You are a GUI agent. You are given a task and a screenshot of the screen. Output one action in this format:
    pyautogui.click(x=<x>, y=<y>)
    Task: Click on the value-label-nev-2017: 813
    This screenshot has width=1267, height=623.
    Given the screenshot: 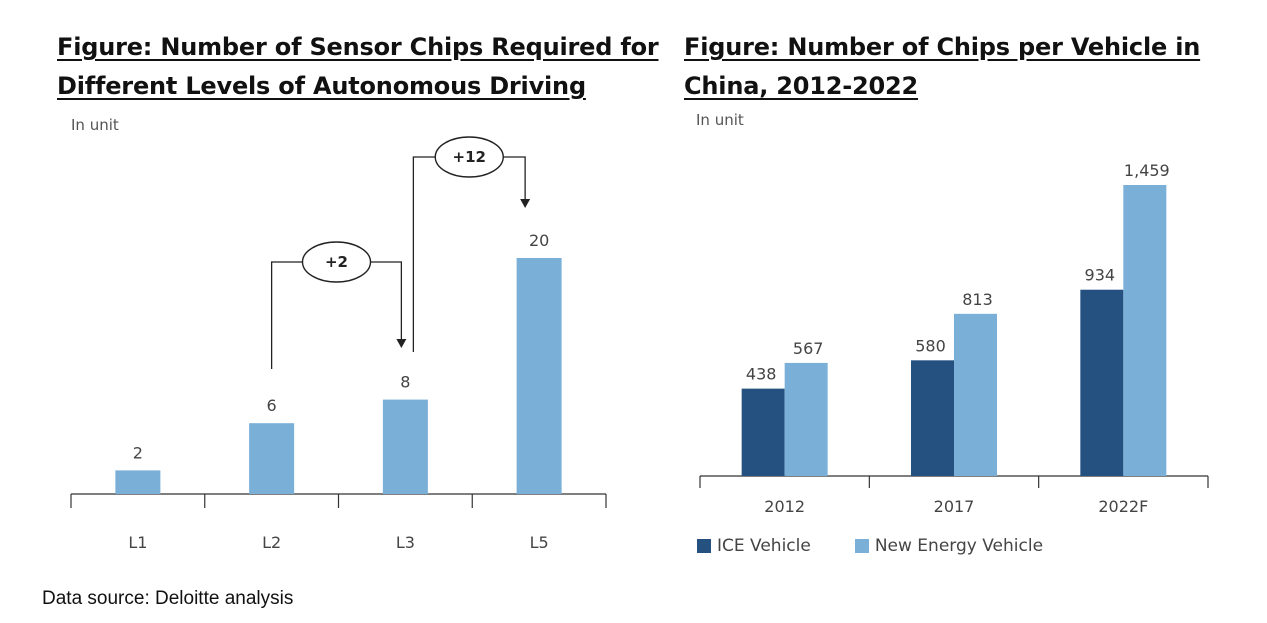 What is the action you would take?
    pyautogui.click(x=977, y=299)
    